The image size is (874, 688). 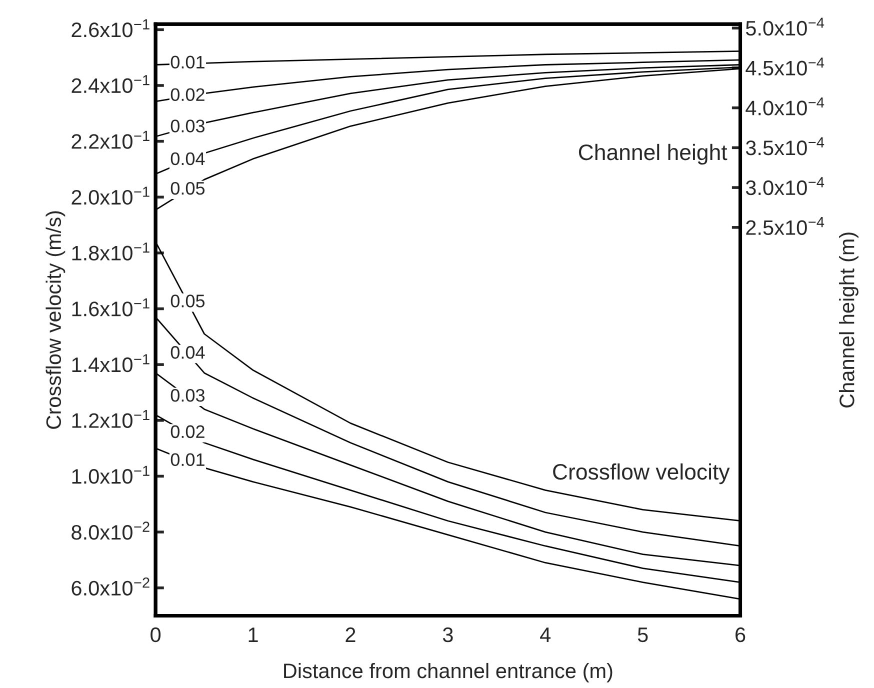 What do you see at coordinates (56, 320) in the screenshot?
I see `y-axis-title: Crossflow velocity (m/s)` at bounding box center [56, 320].